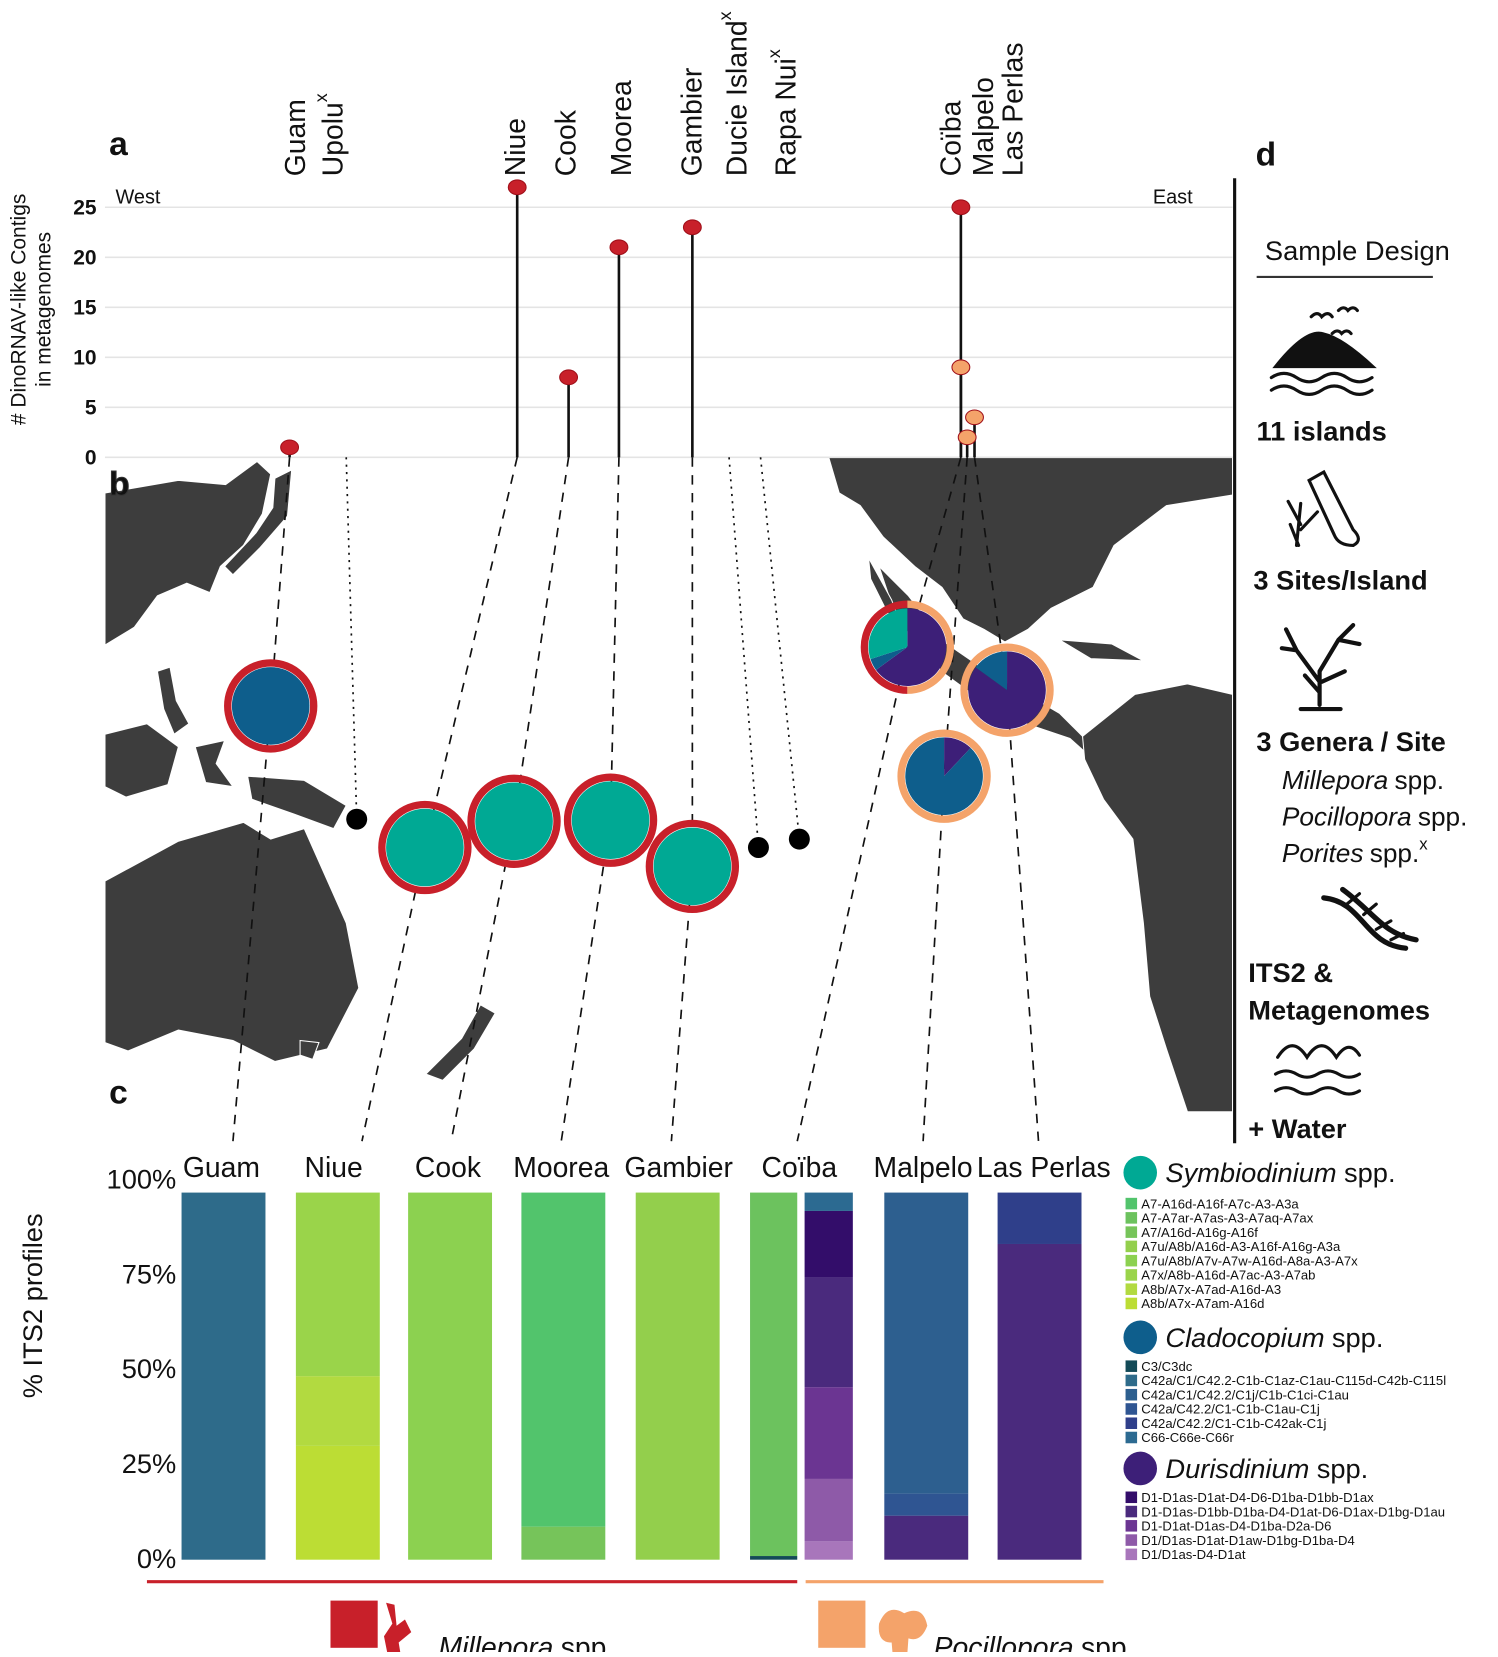 The image size is (1498, 1657). Describe the element at coordinates (737, 98) in the screenshot. I see `site-name: Ducie Island` at that location.